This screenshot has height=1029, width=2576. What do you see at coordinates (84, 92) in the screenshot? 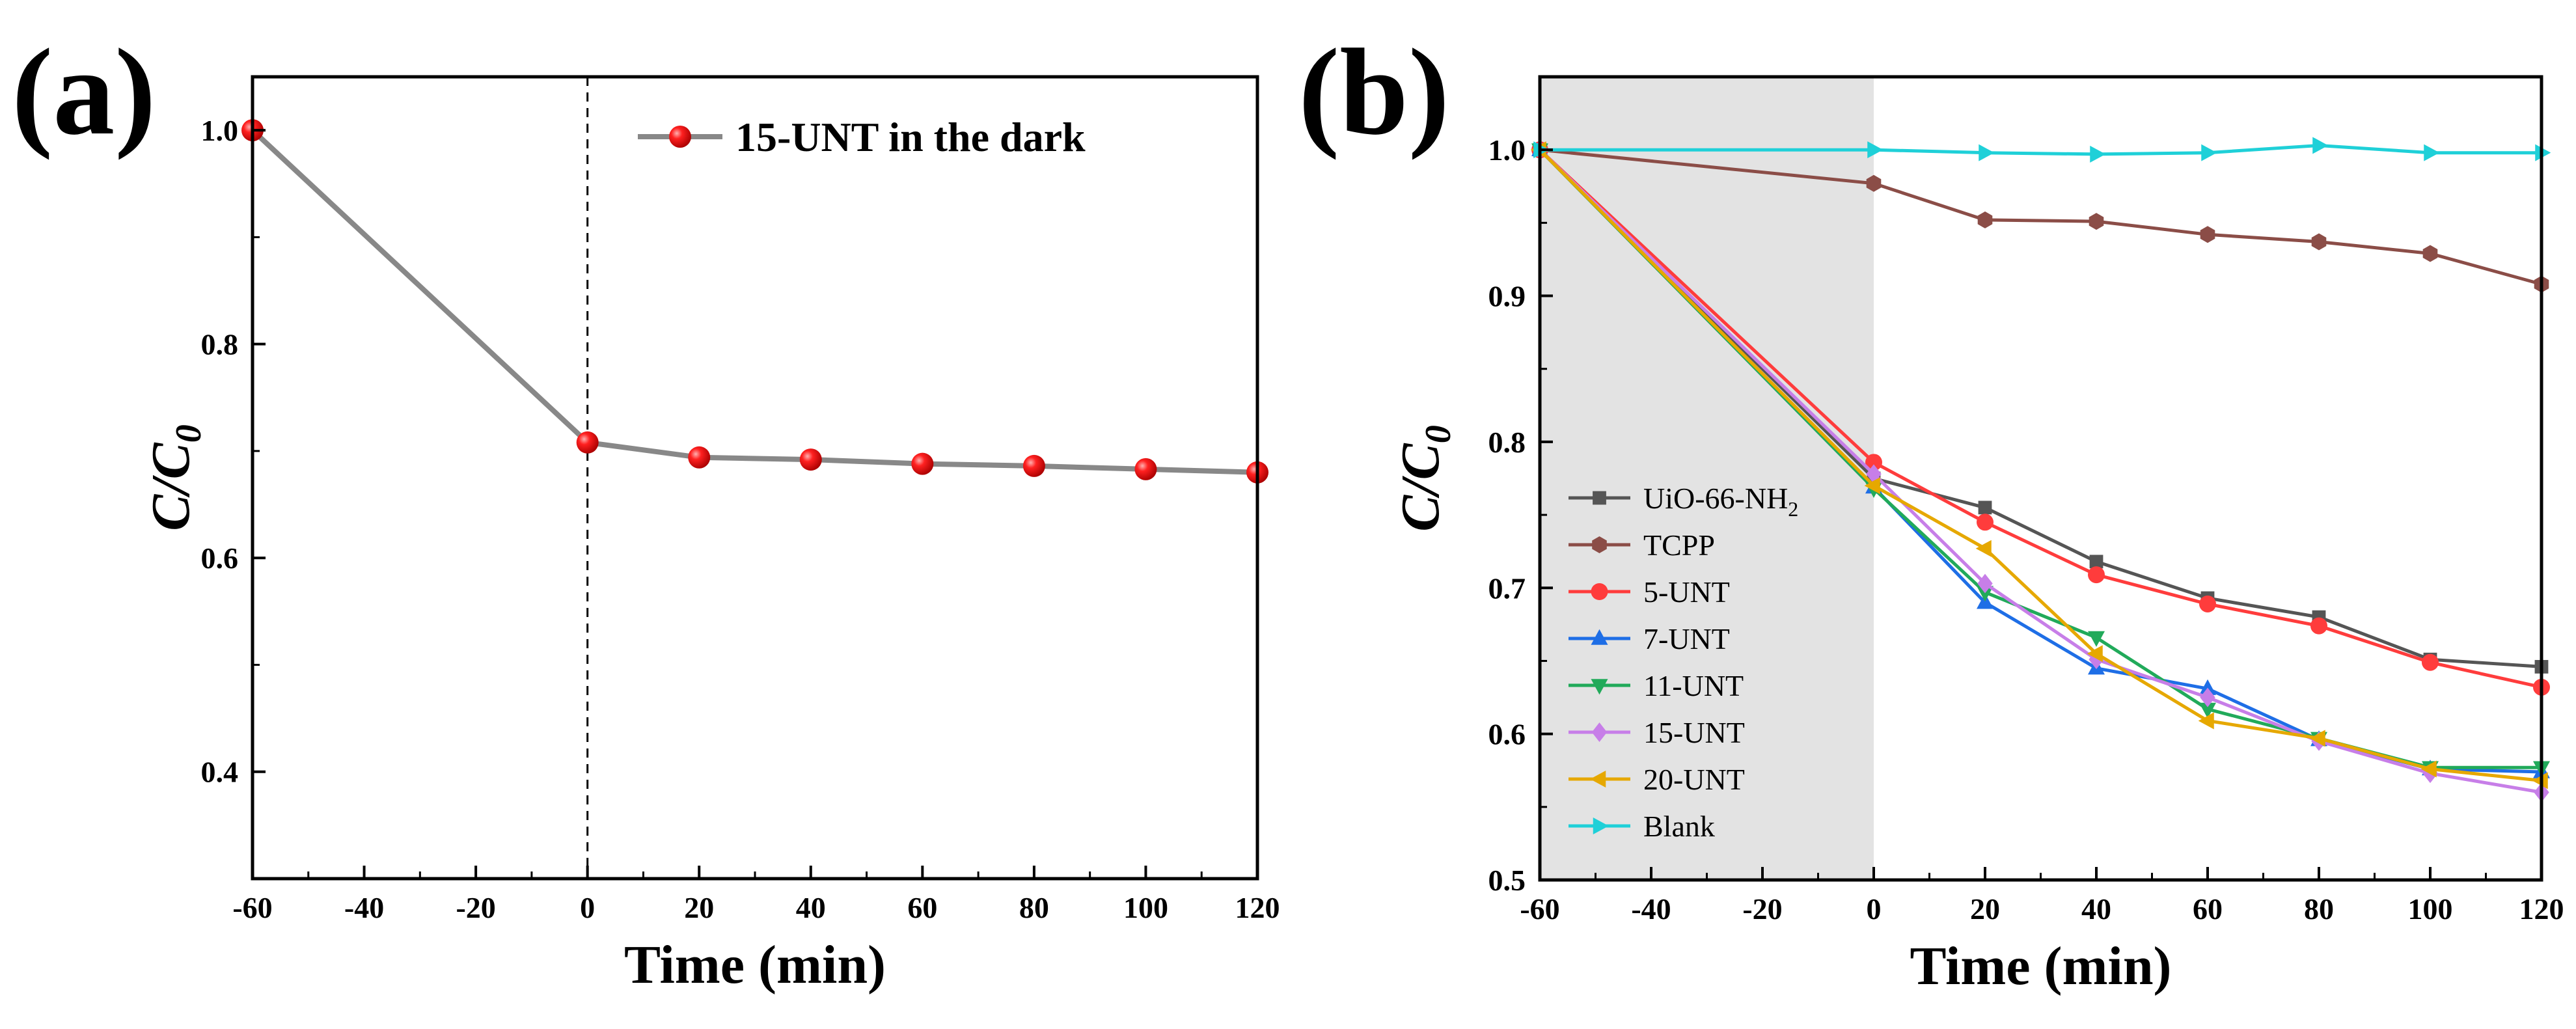
I see `panel-label: (a)` at bounding box center [84, 92].